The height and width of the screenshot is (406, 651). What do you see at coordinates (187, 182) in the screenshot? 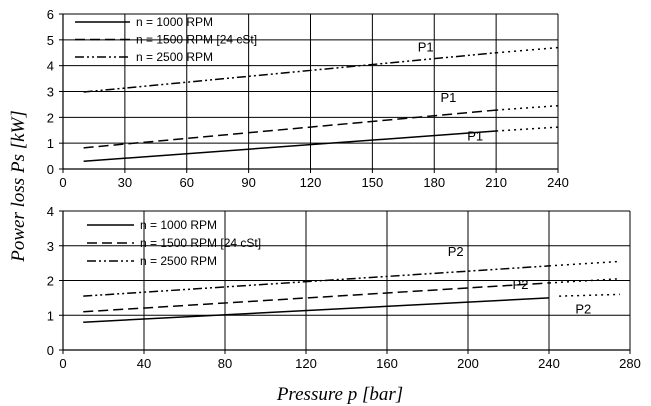
I see `x-tick-label: 60` at bounding box center [187, 182].